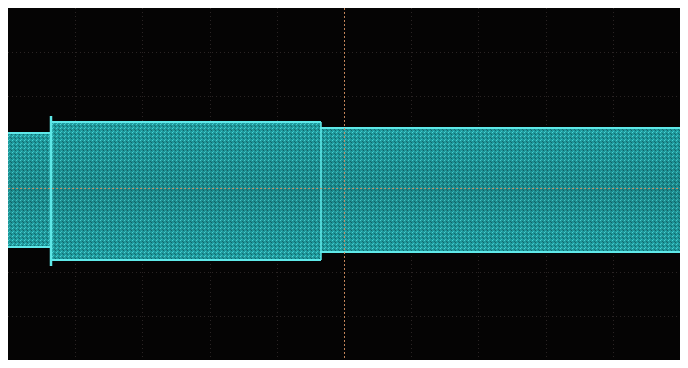 Image resolution: width=688 pixels, height=368 pixels. What do you see at coordinates (186, 191) in the screenshot?
I see `trace-segment-2-shade` at bounding box center [186, 191].